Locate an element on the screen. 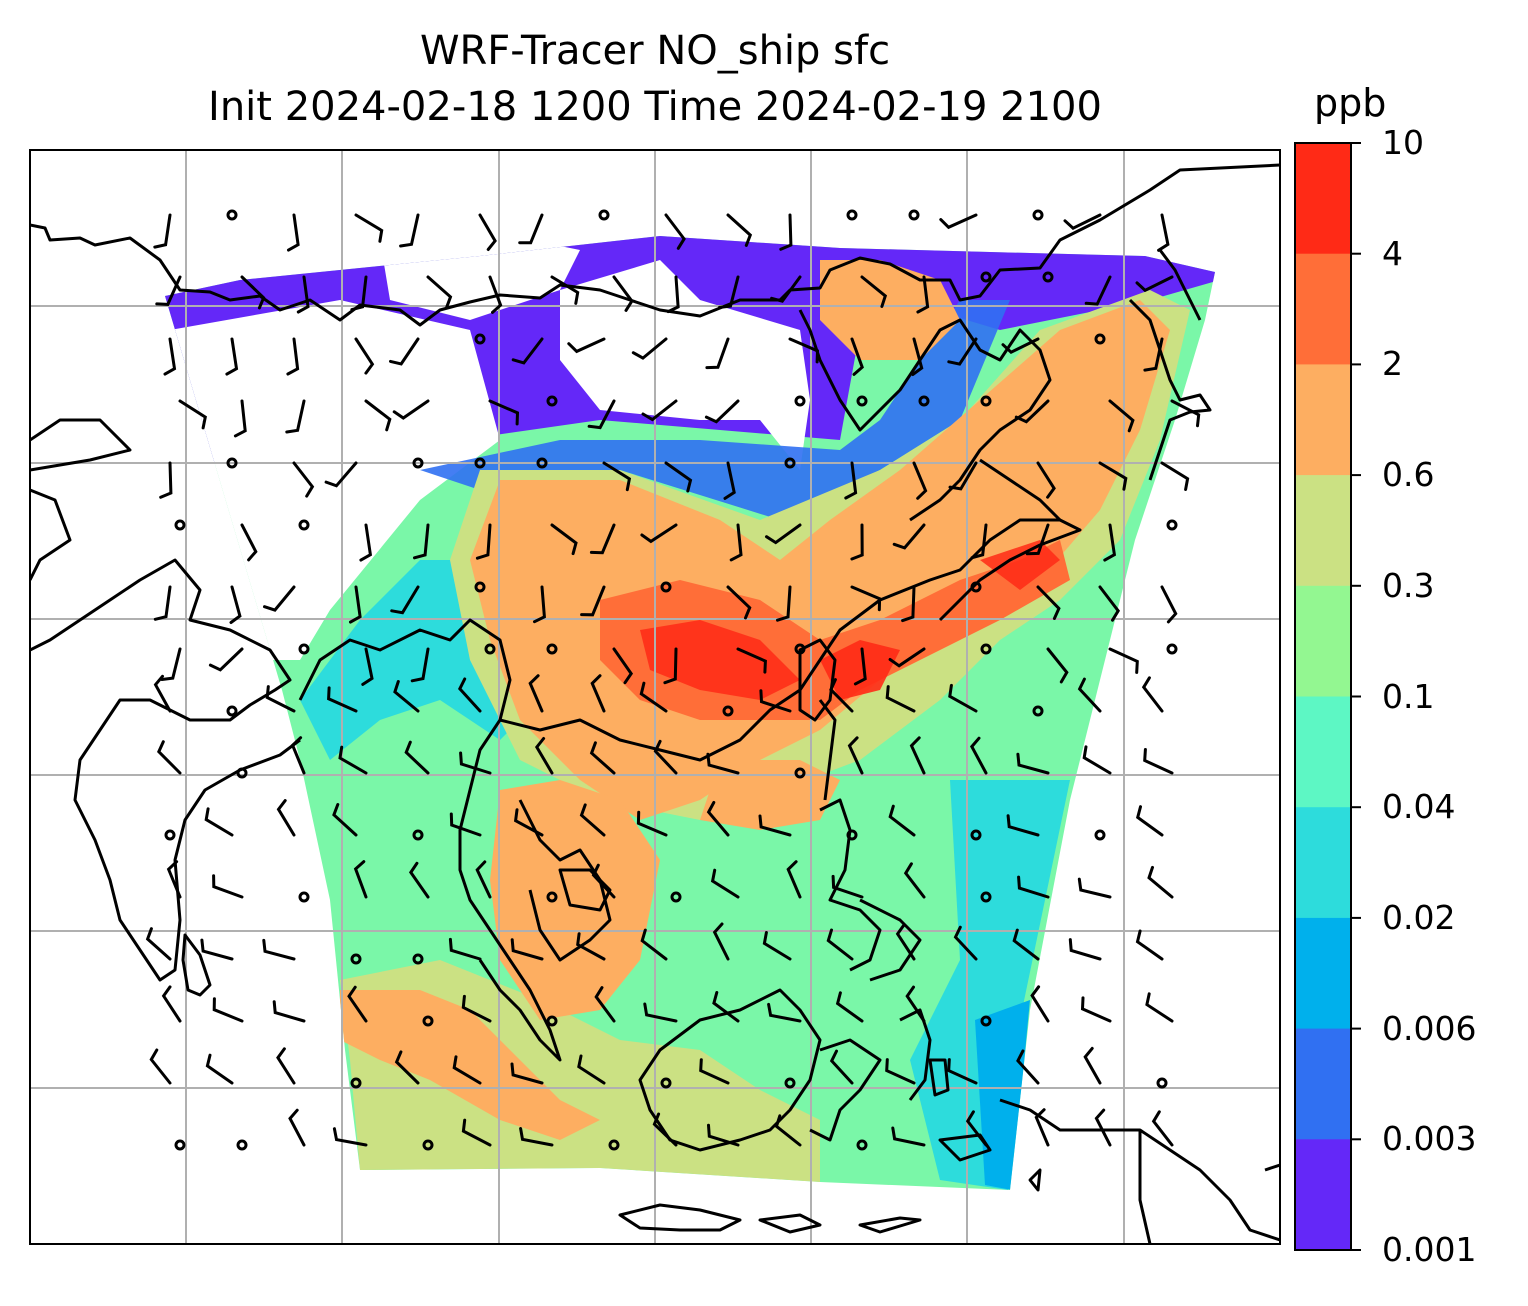 Image resolution: width=1528 pixels, height=1306 pixels. colorbar-tick-label: 0.1 is located at coordinates (1408, 696).